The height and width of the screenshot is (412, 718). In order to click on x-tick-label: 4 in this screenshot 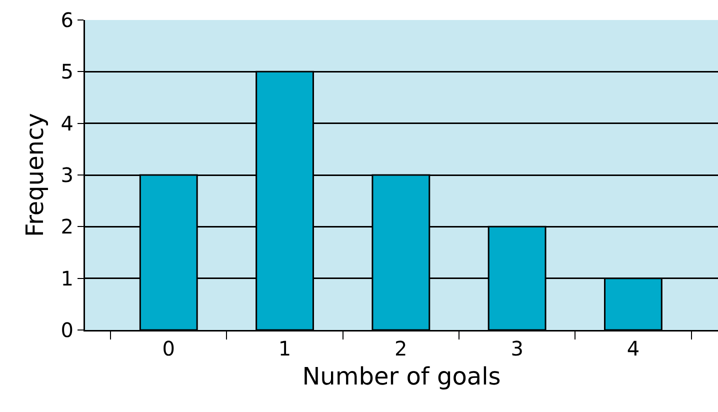, I will do `click(633, 348)`.